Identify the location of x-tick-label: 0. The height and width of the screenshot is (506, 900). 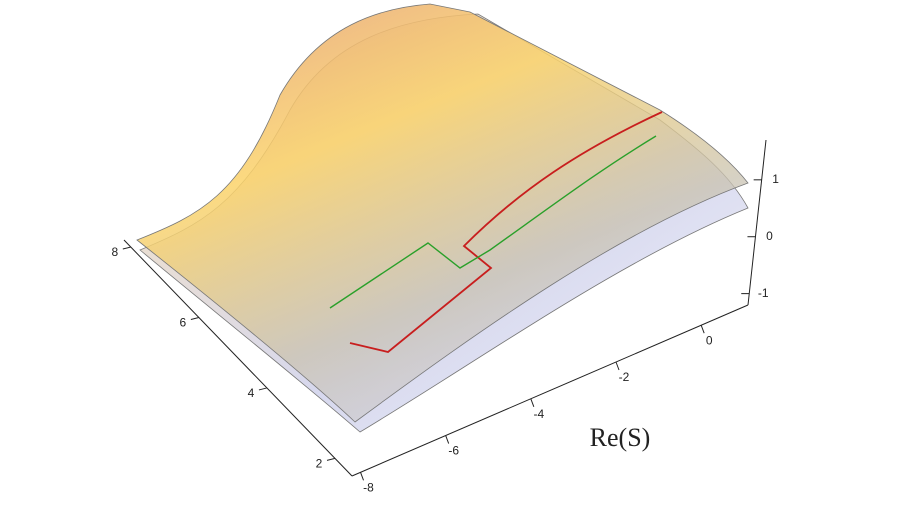
(709, 340).